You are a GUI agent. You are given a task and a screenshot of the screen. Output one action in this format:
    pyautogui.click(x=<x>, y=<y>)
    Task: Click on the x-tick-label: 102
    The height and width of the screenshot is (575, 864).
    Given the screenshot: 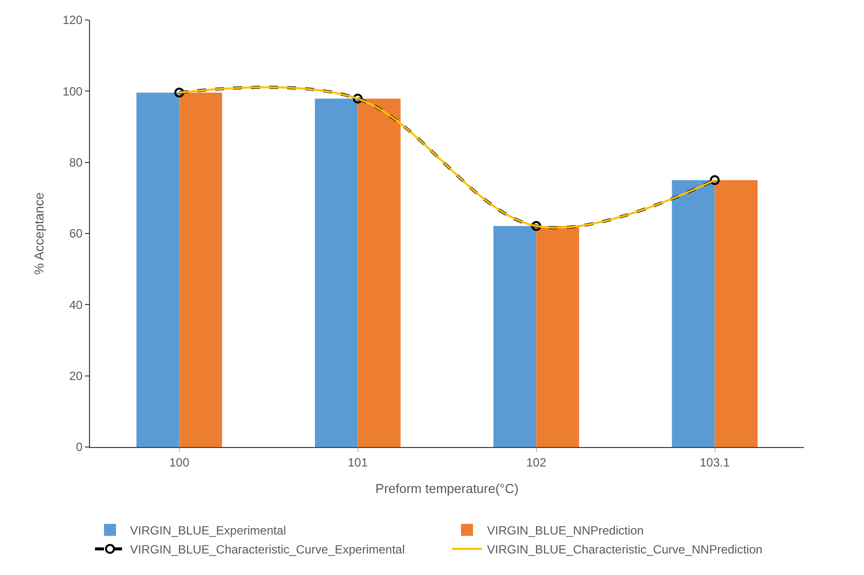 What is the action you would take?
    pyautogui.click(x=536, y=462)
    